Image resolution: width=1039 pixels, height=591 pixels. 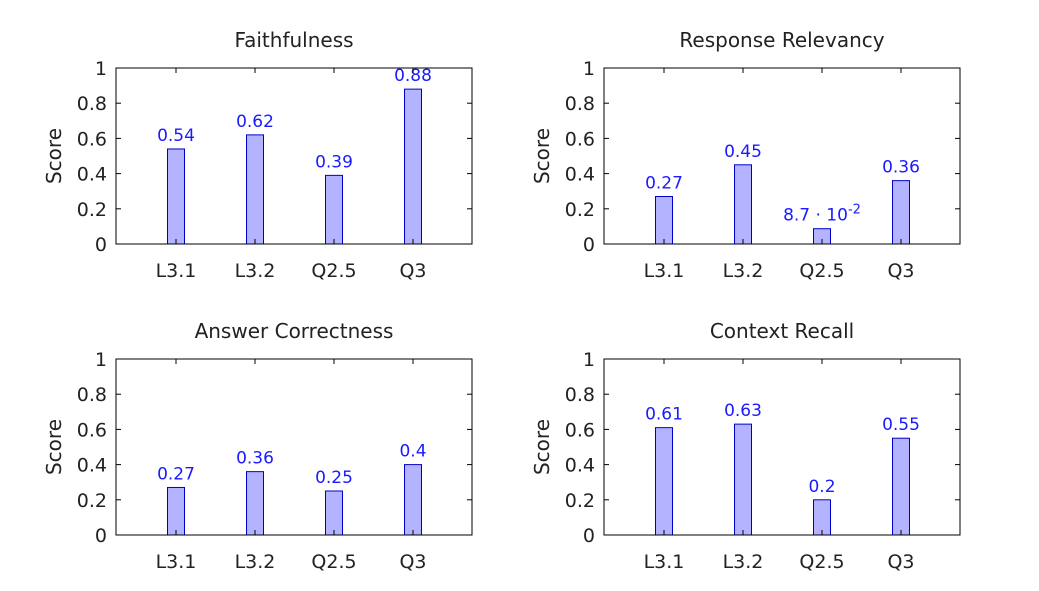 What do you see at coordinates (901, 425) in the screenshot?
I see `data-label: 0.55` at bounding box center [901, 425].